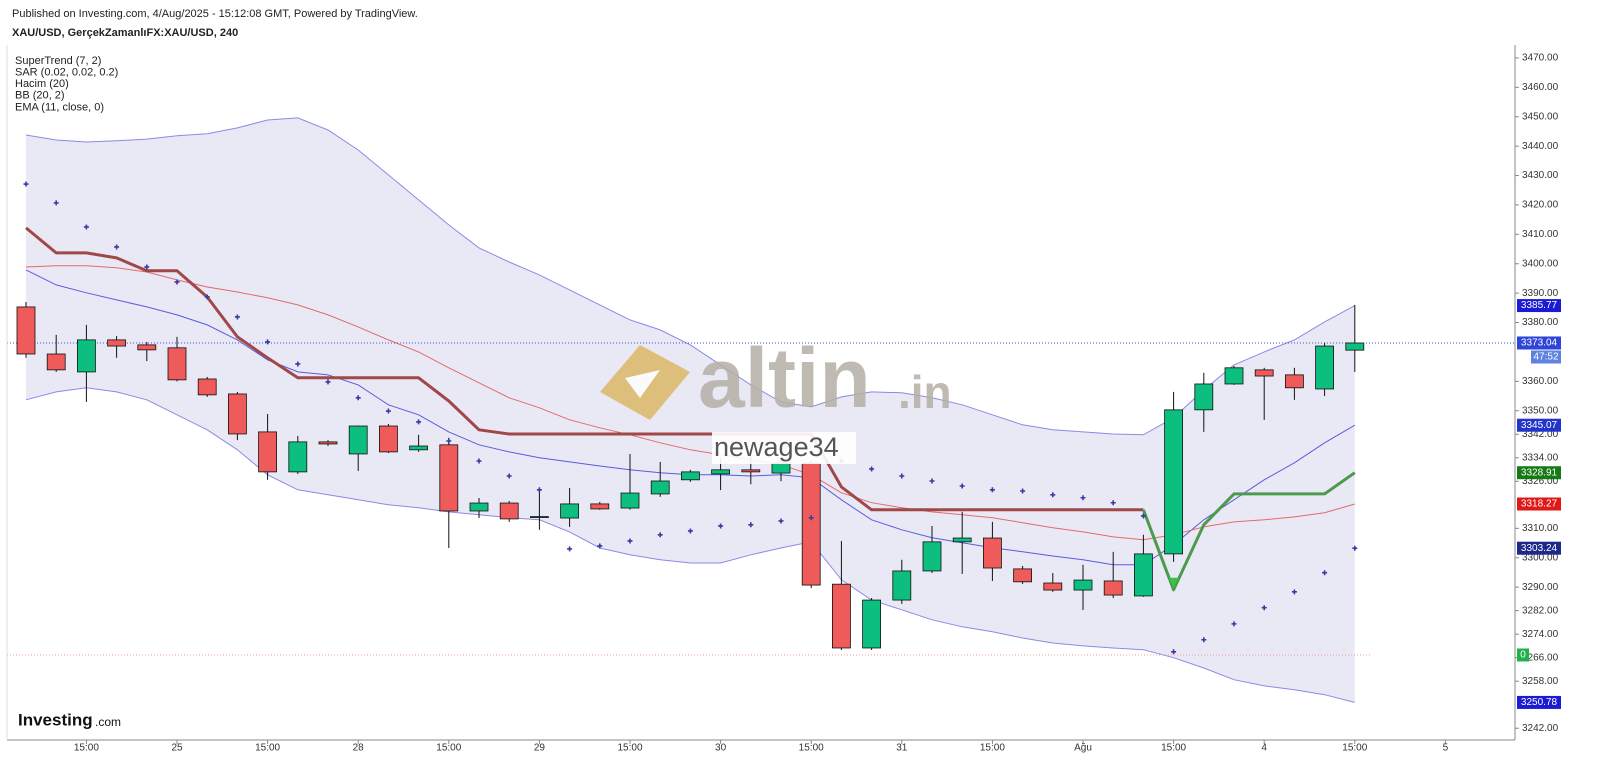 This screenshot has height=775, width=1600. What do you see at coordinates (1540, 87) in the screenshot?
I see `y-tick-label: 3460.00` at bounding box center [1540, 87].